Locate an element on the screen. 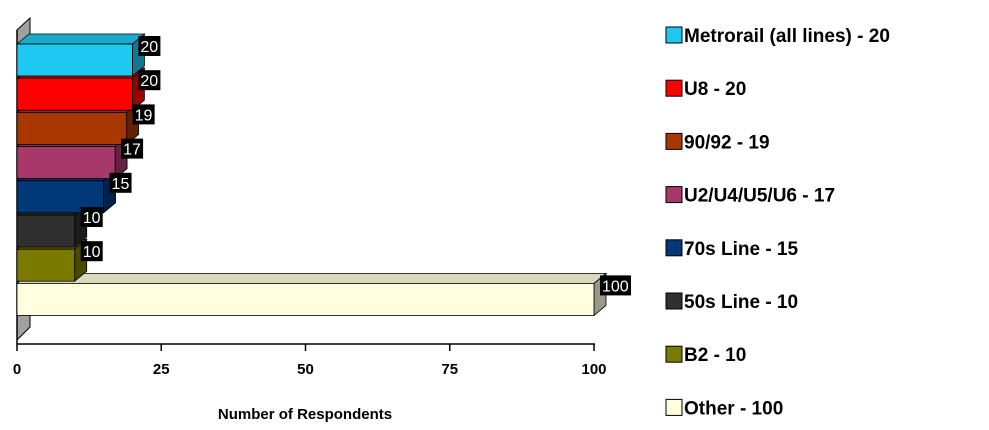  x-axis-title: Number of Respondents is located at coordinates (305, 414).